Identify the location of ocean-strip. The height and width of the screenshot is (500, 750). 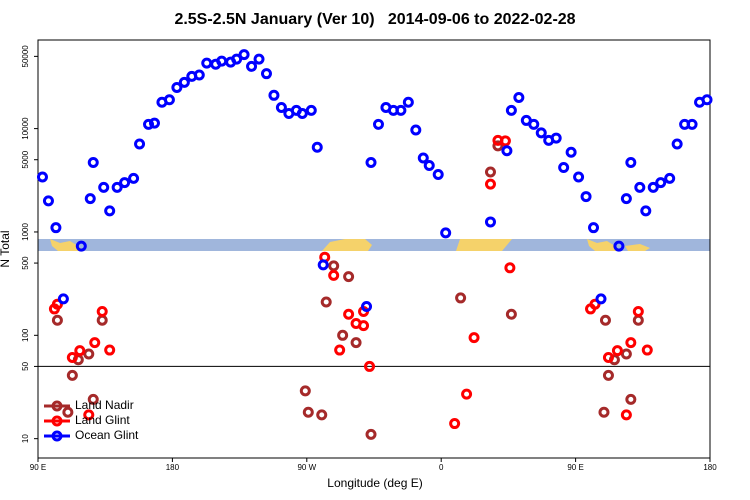
(374, 245).